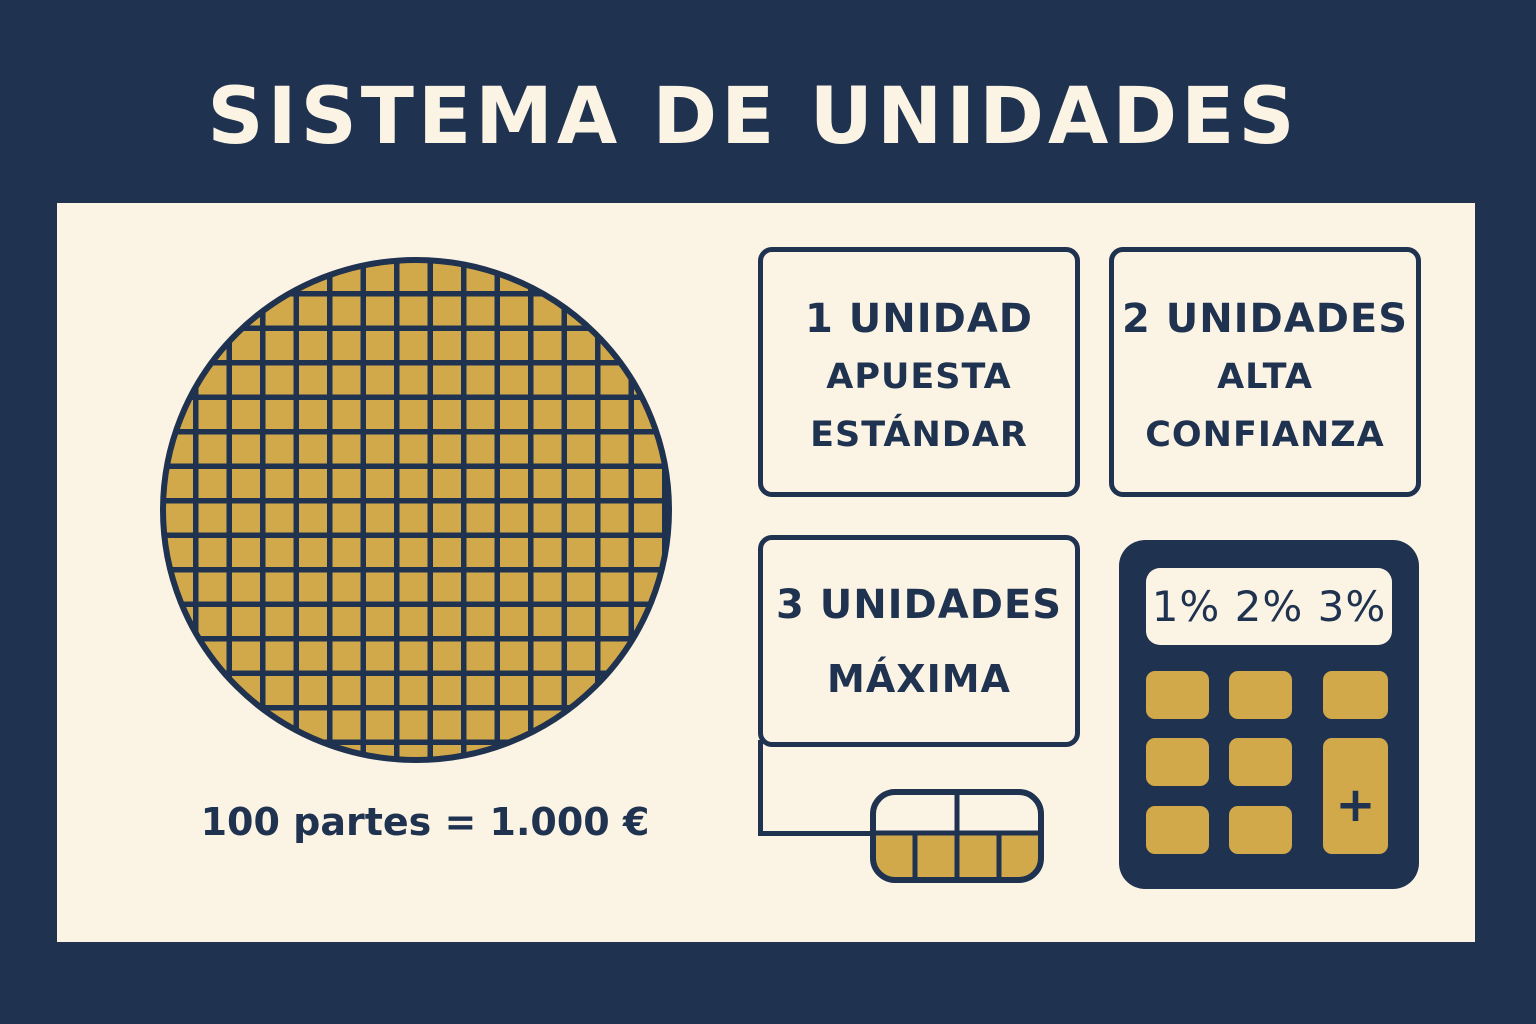 Image resolution: width=1536 pixels, height=1024 pixels. What do you see at coordinates (1265, 319) in the screenshot?
I see `card-heading: 2 UNIDADES` at bounding box center [1265, 319].